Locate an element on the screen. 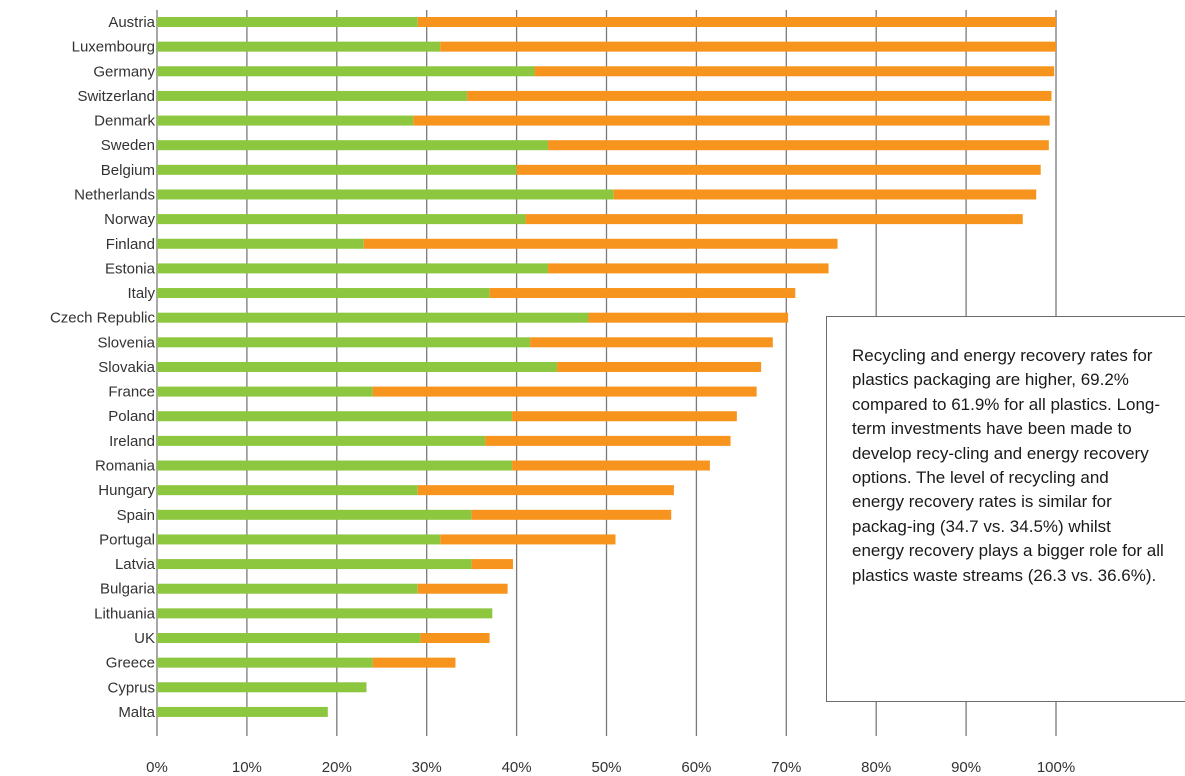  category-label: Finland is located at coordinates (130, 244).